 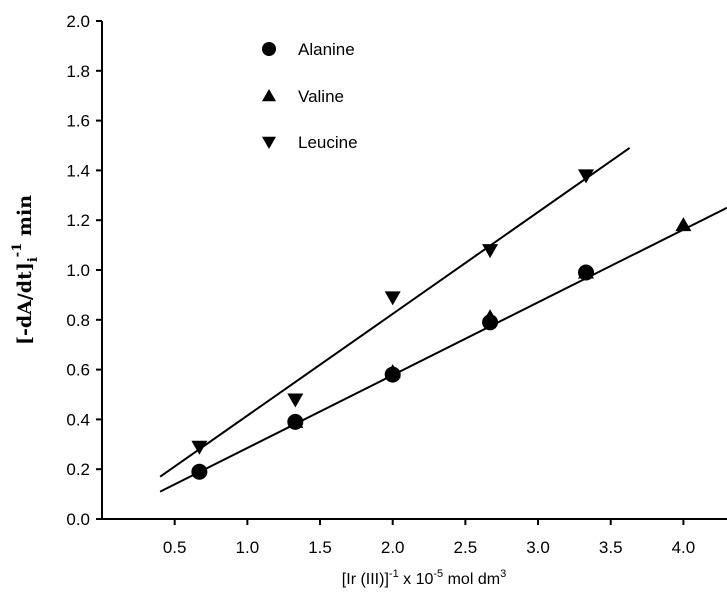 I want to click on y-axis-title: [-dA/dt]i-1 min, so click(x=25, y=270).